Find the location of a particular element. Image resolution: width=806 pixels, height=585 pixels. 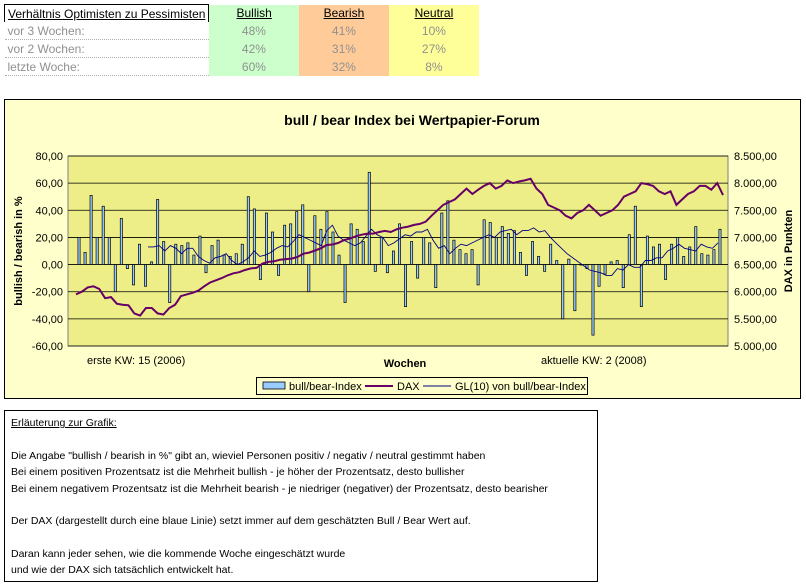

bearish-value: 32% is located at coordinates (343, 66).